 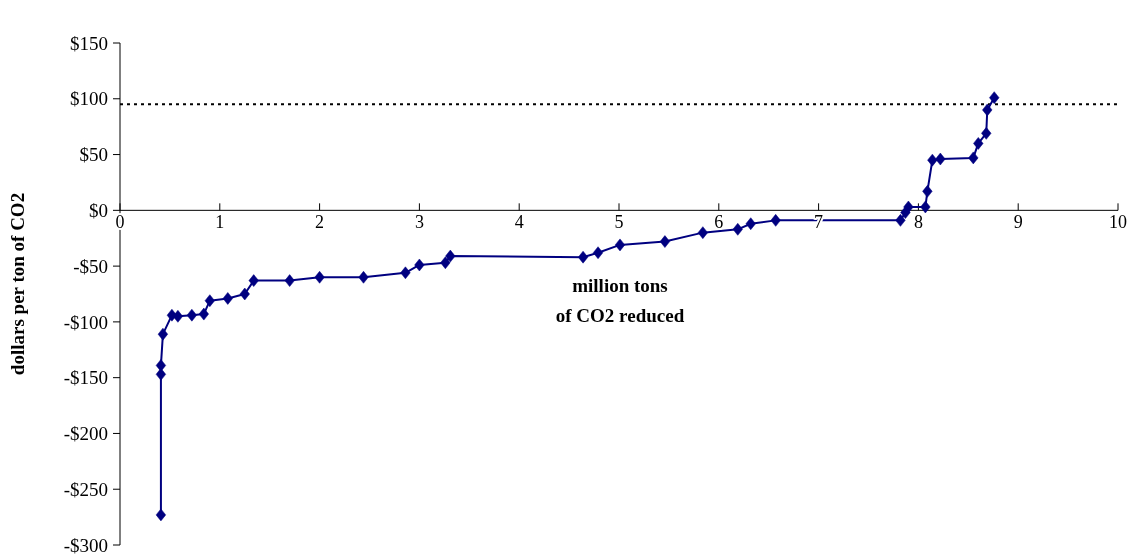 I want to click on y-tick-label: $100, so click(x=89, y=99).